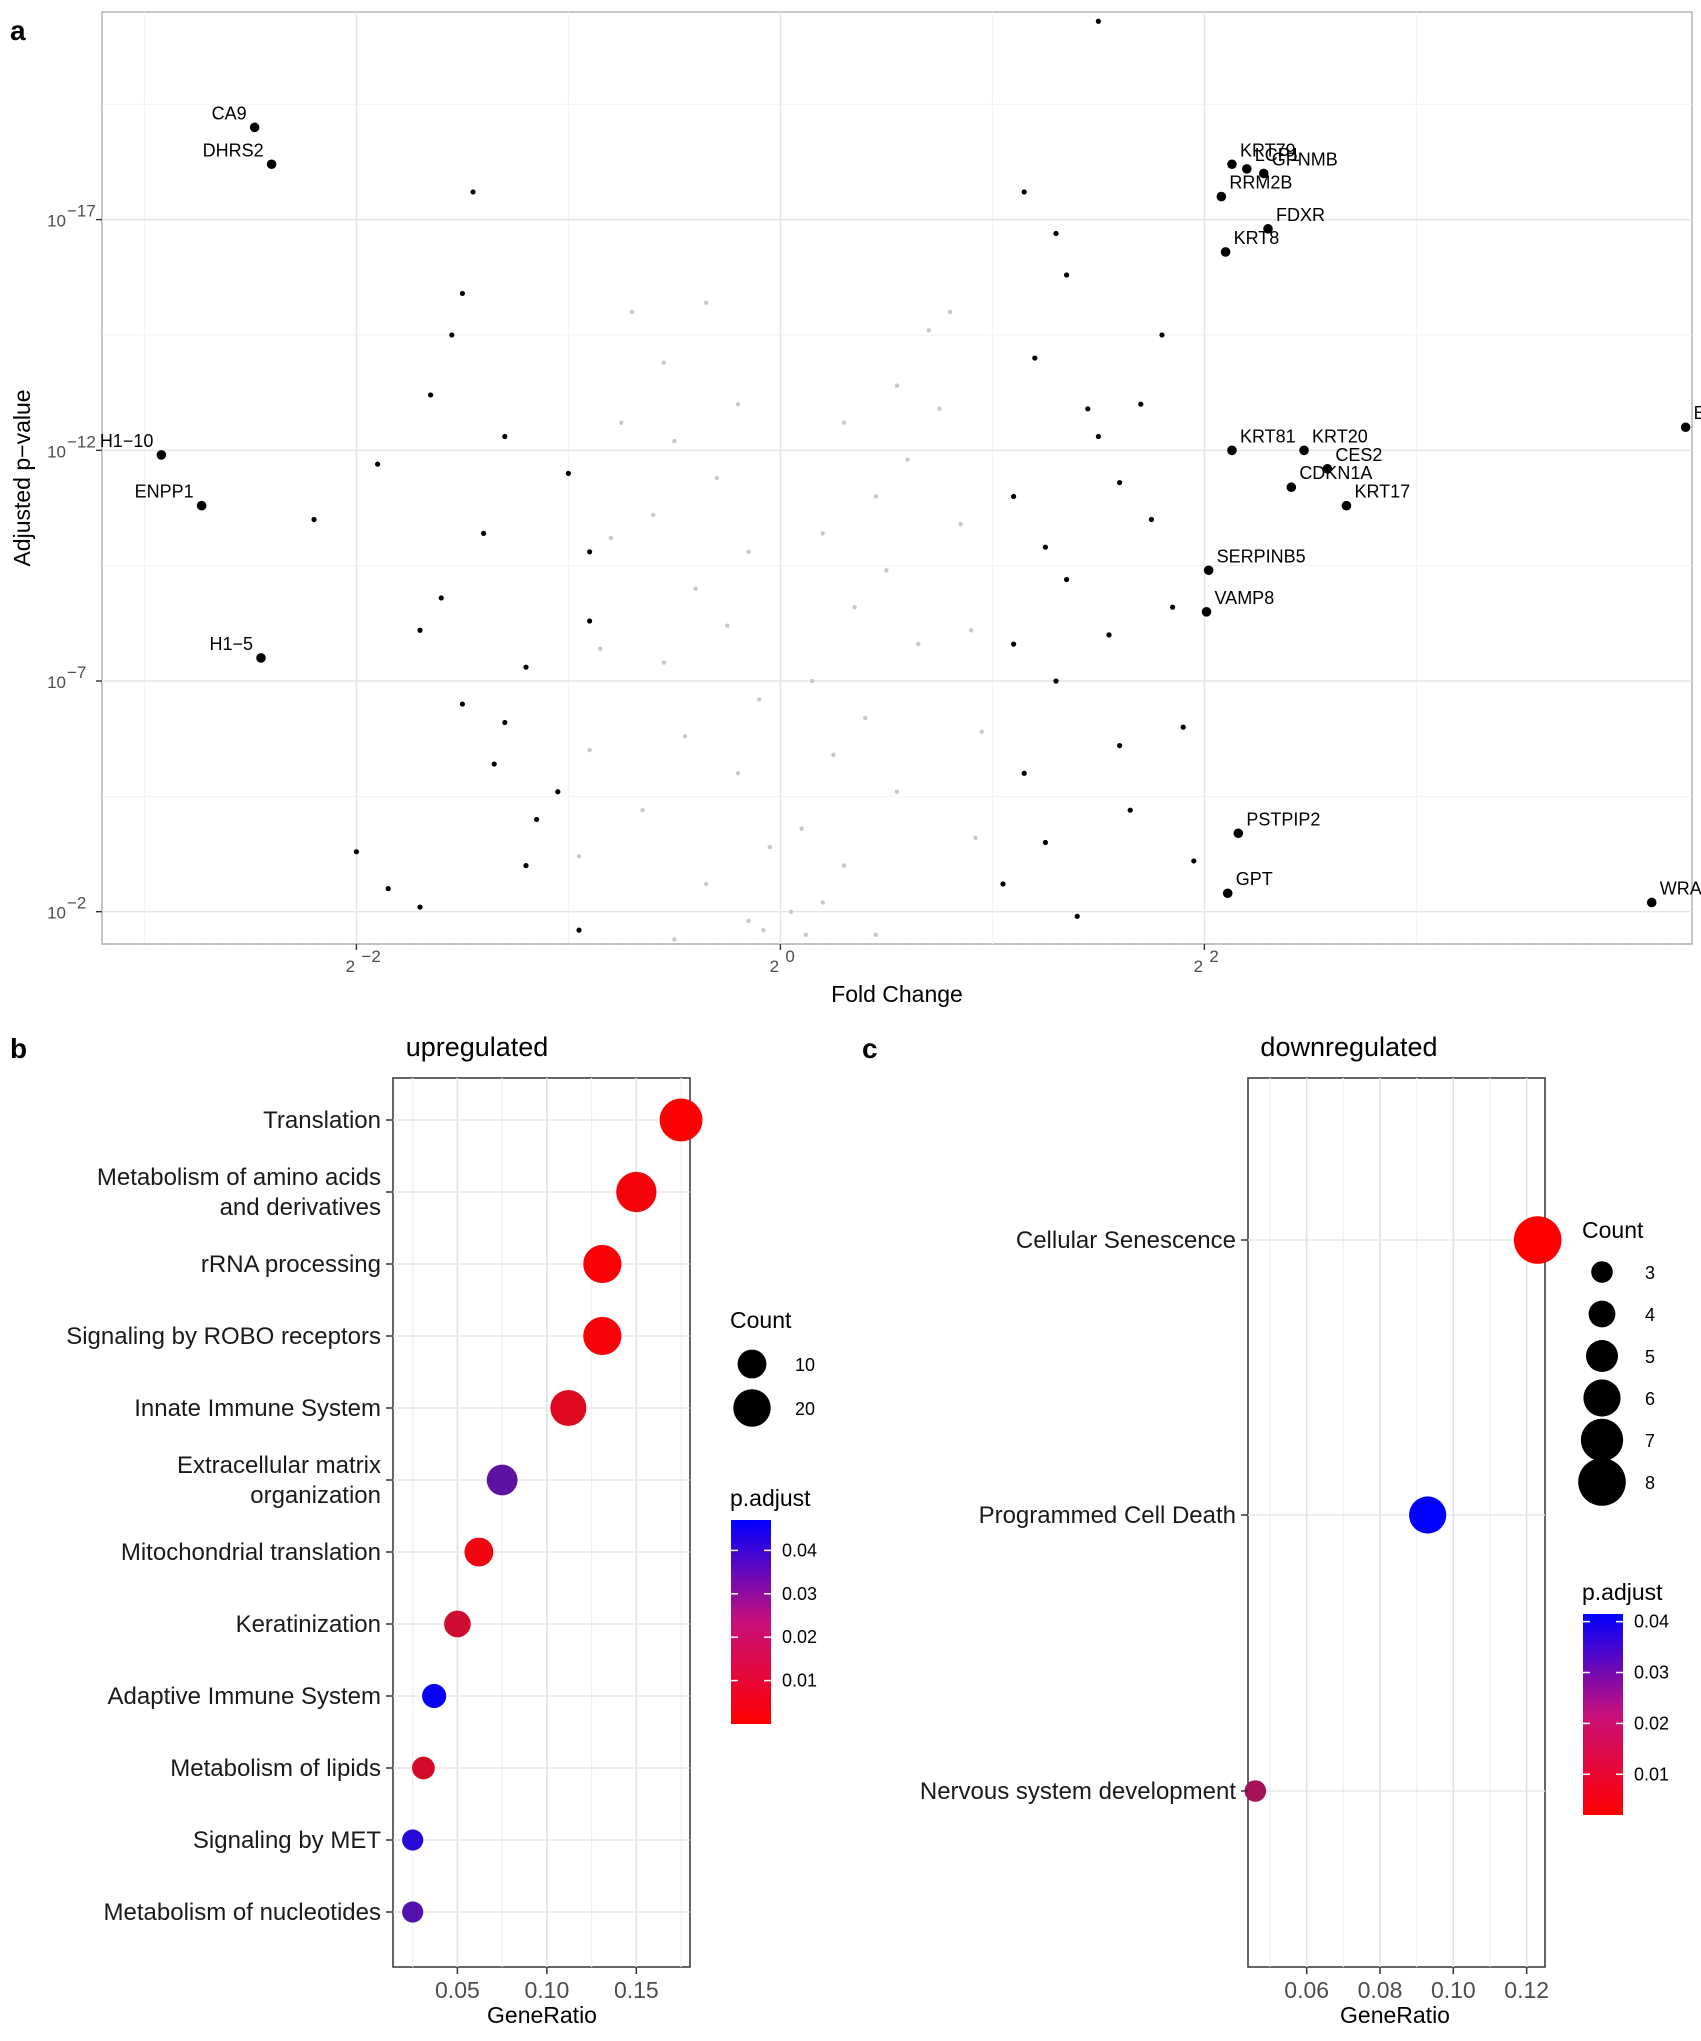 This screenshot has height=2041, width=1701. Describe the element at coordinates (1382, 492) in the screenshot. I see `gene-label-krt17: KRT17` at that location.